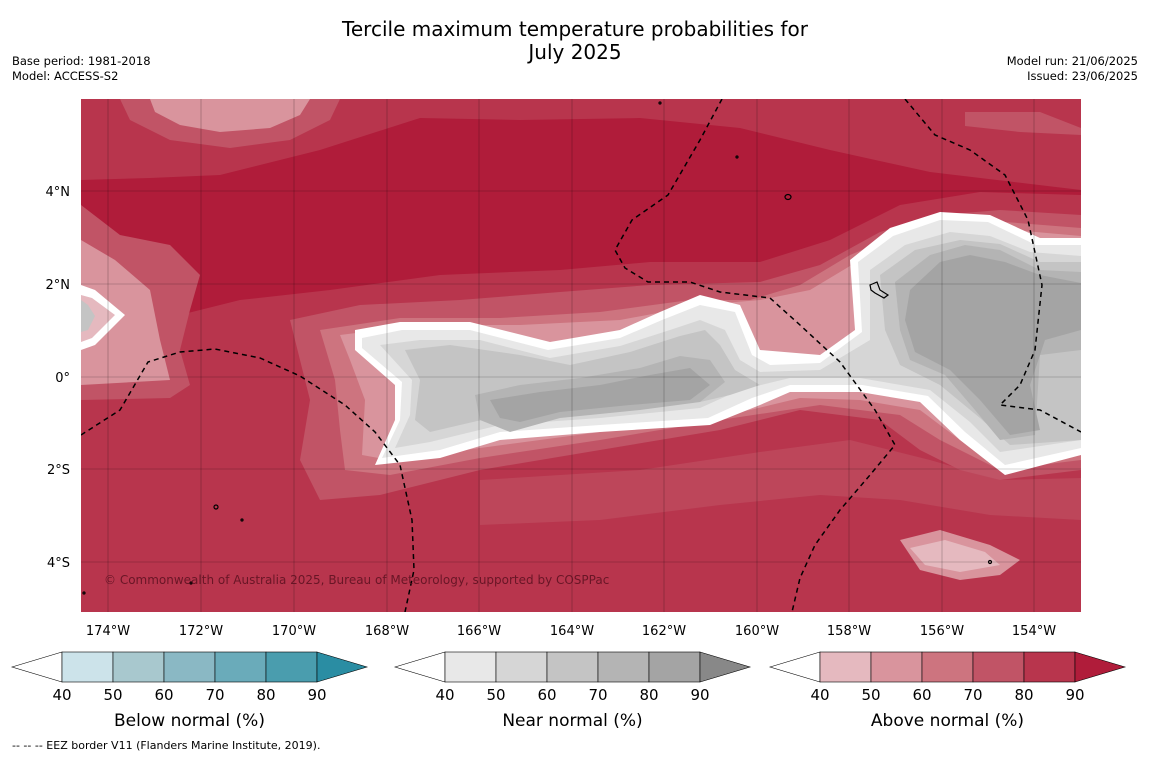 Image resolution: width=1150 pixels, height=758 pixels. What do you see at coordinates (495, 695) in the screenshot?
I see `colorbar-near-tick: 50` at bounding box center [495, 695].